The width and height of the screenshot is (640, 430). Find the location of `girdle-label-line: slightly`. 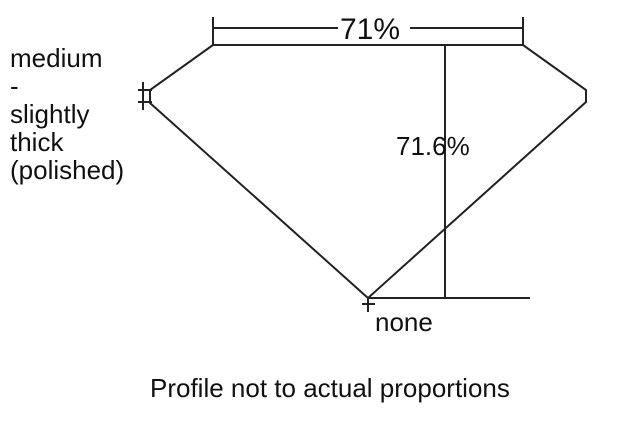

girdle-label-line: slightly is located at coordinates (50, 114).